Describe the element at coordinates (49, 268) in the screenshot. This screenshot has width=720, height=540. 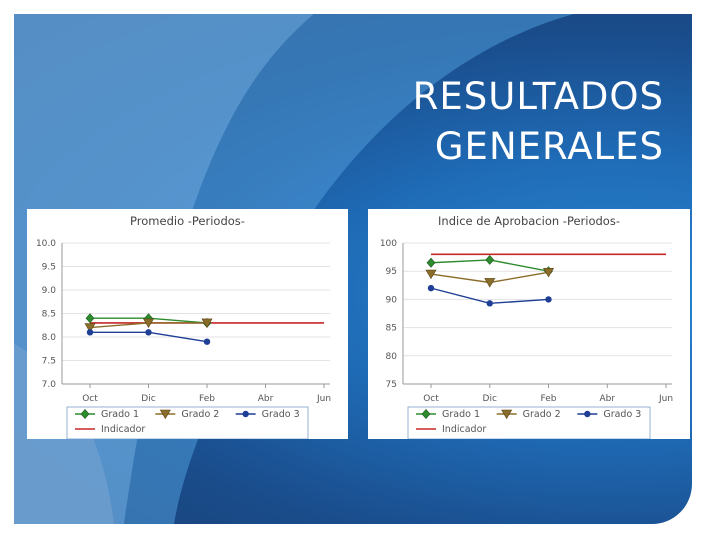
I see `y-tick-label: 9.5` at that location.